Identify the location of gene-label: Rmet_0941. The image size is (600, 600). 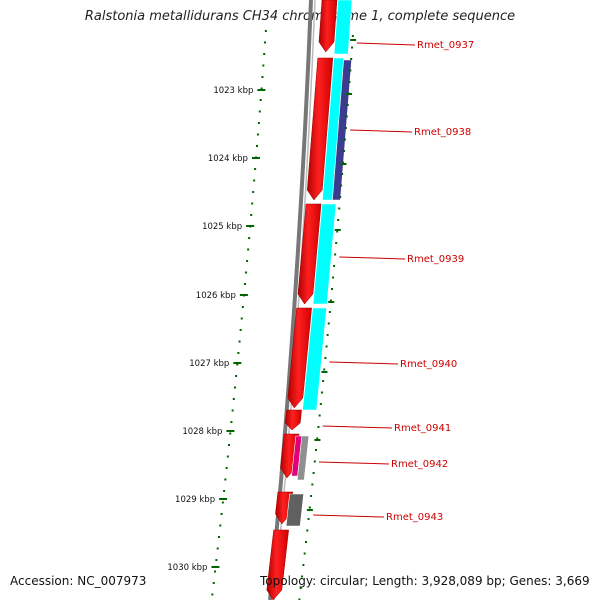
(422, 428).